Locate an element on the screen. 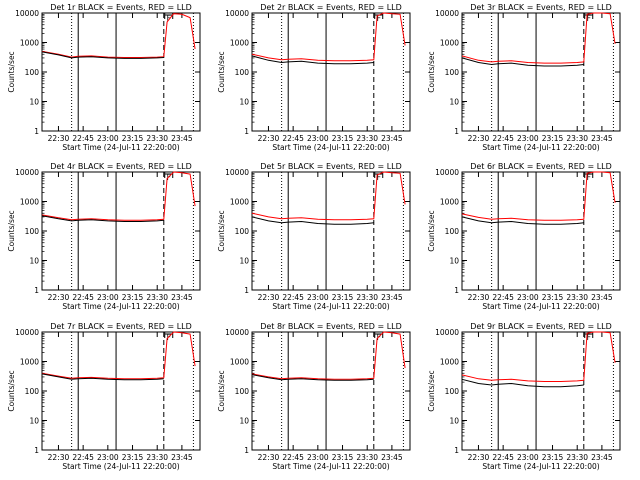 This screenshot has width=640, height=480. panel-title: Det 2r BLACK = Events, RED = LLD is located at coordinates (331, 7).